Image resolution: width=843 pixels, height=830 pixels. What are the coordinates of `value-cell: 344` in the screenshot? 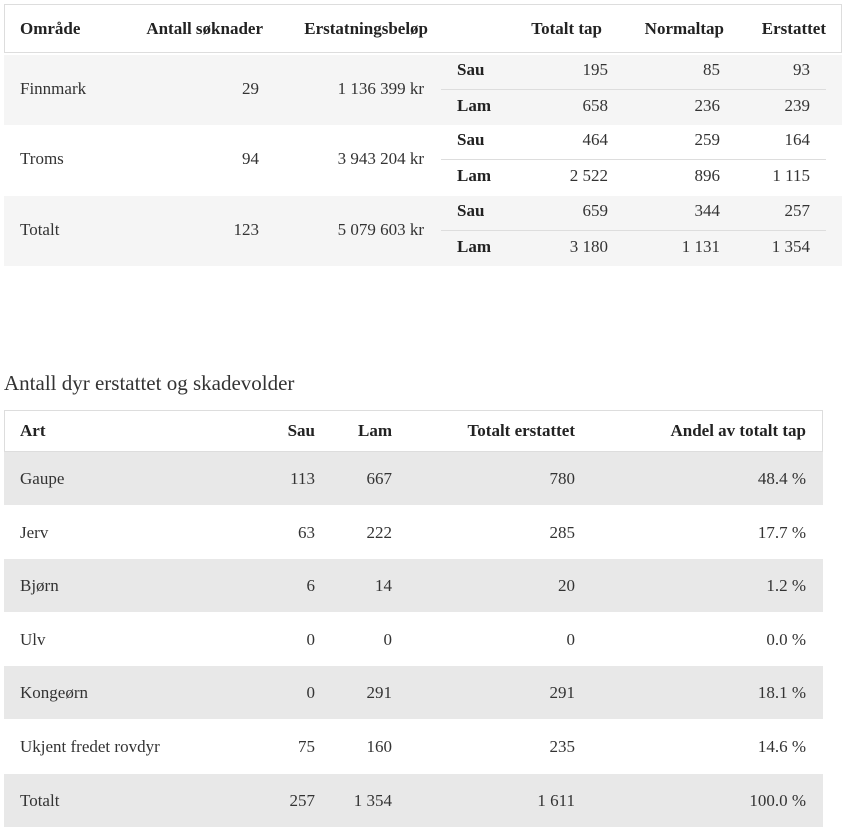 It's located at (707, 210).